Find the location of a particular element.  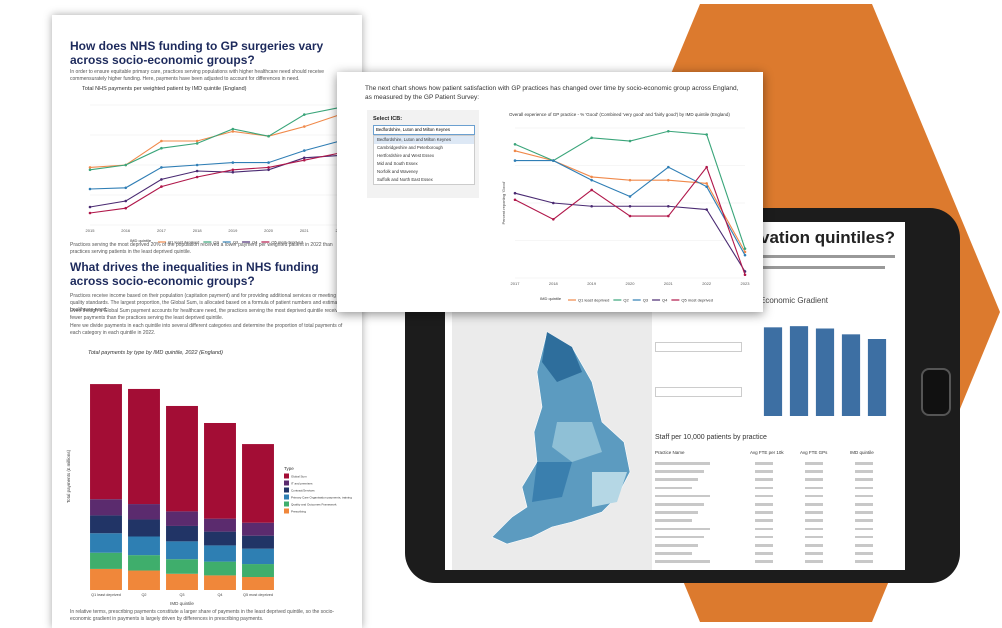

x-tick-label: 2019 is located at coordinates (233, 230).